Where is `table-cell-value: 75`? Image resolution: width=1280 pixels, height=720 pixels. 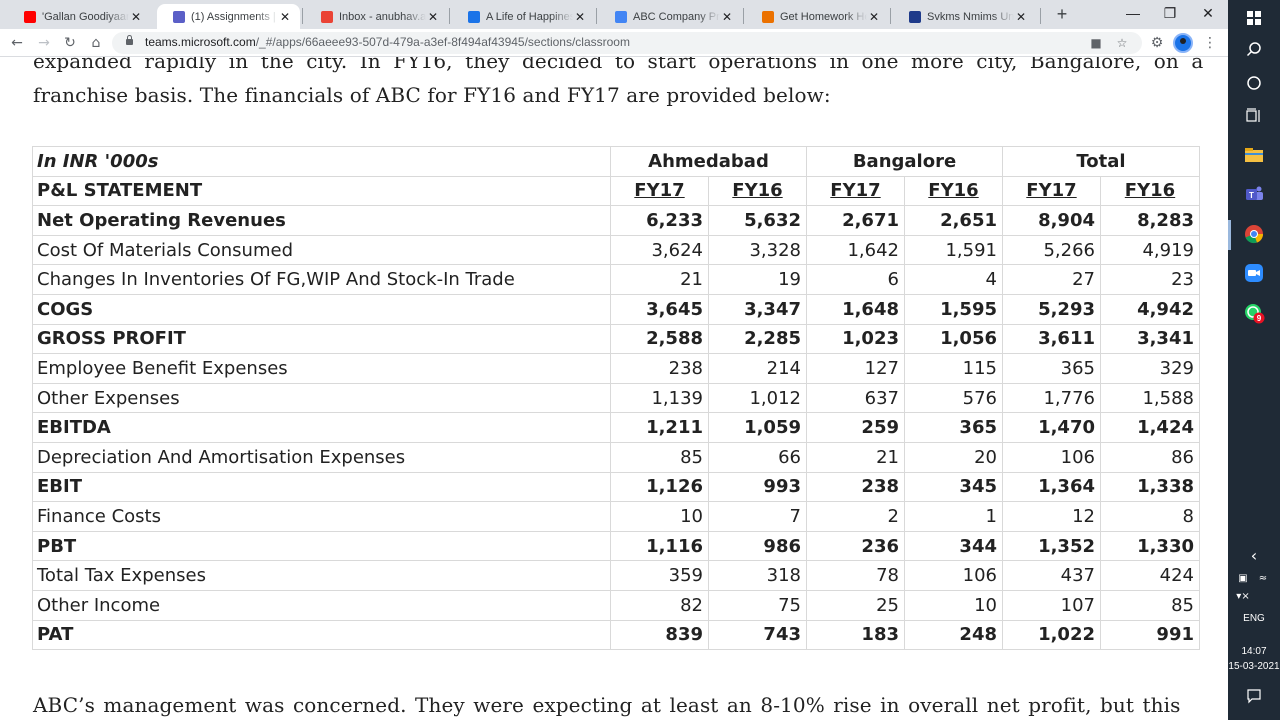
table-cell-value: 75 is located at coordinates (757, 605).